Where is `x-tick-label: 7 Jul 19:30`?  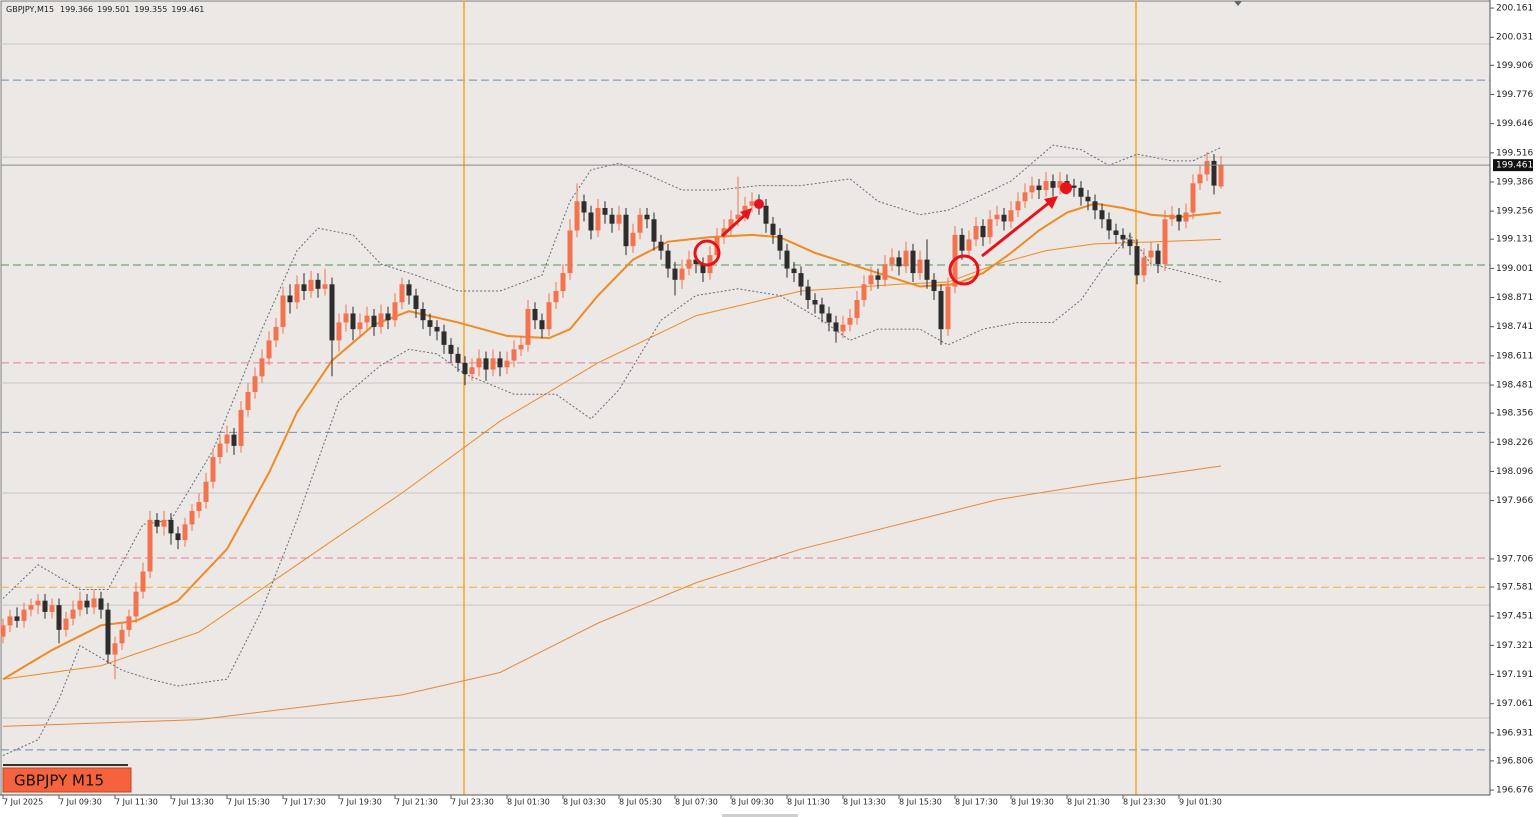
x-tick-label: 7 Jul 19:30 is located at coordinates (360, 802).